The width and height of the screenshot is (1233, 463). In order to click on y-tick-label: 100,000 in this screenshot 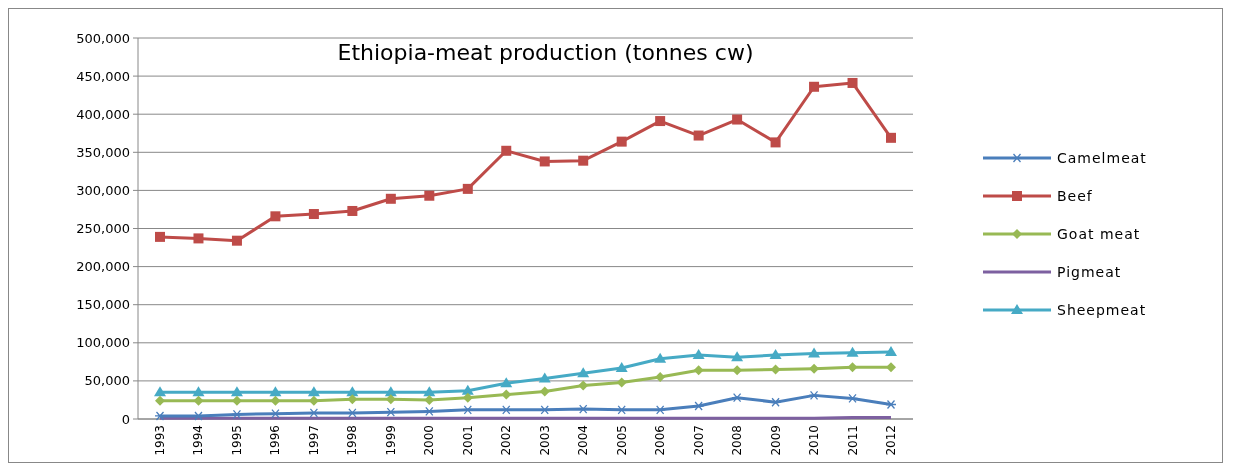, I will do `click(103, 343)`.